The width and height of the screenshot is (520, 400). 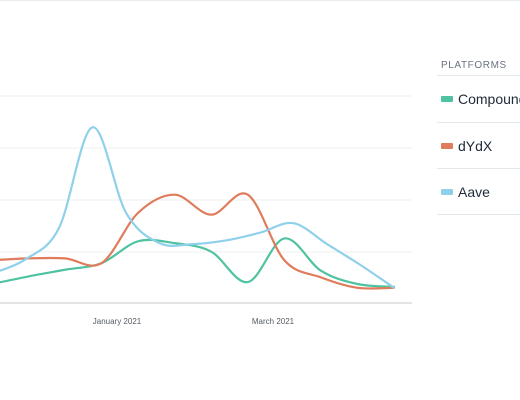 I want to click on top-divider, so click(x=260, y=0).